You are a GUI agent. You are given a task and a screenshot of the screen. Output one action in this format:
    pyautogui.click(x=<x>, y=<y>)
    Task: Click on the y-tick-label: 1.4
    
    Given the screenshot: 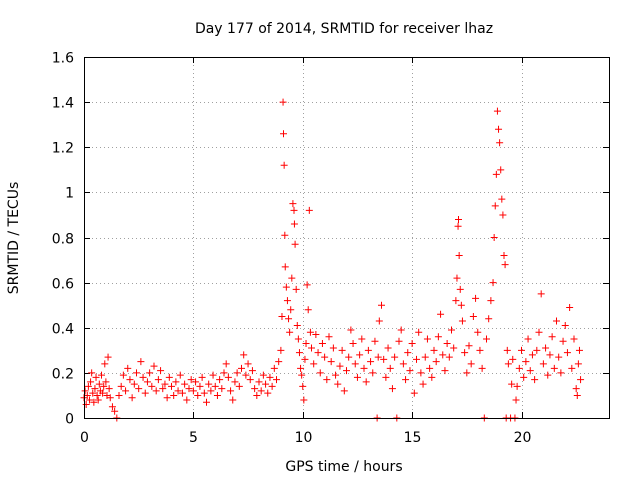 What is the action you would take?
    pyautogui.click(x=63, y=104)
    